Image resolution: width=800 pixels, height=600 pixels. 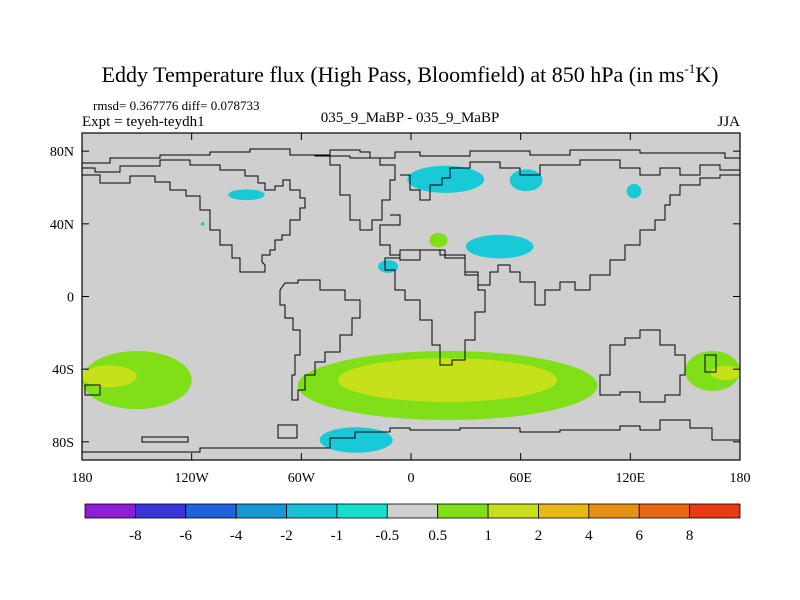 What do you see at coordinates (710, 363) in the screenshot?
I see `new-zealand-coastline` at bounding box center [710, 363].